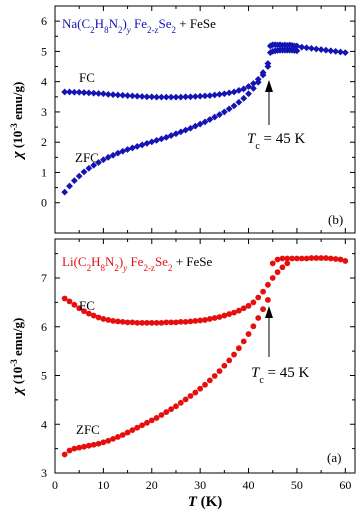  Describe the element at coordinates (44, 21) in the screenshot. I see `panel-b-y-tick-label: 6` at that location.